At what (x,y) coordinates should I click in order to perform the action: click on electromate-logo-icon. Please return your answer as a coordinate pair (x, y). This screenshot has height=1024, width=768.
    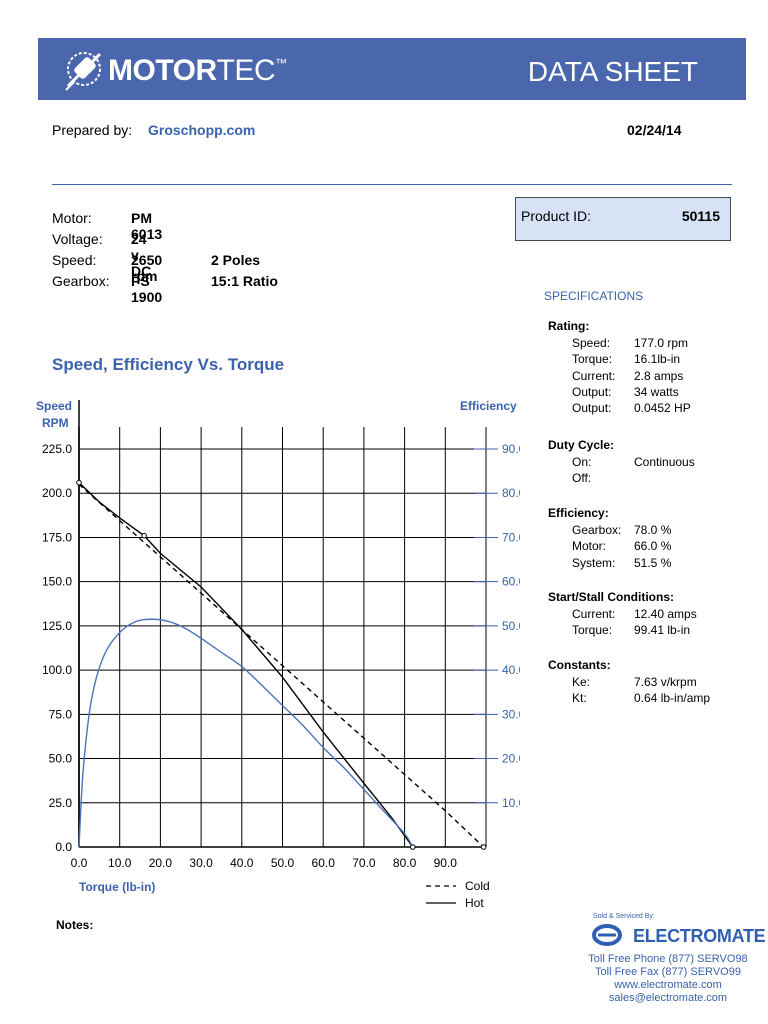
    Looking at the image, I should click on (607, 935).